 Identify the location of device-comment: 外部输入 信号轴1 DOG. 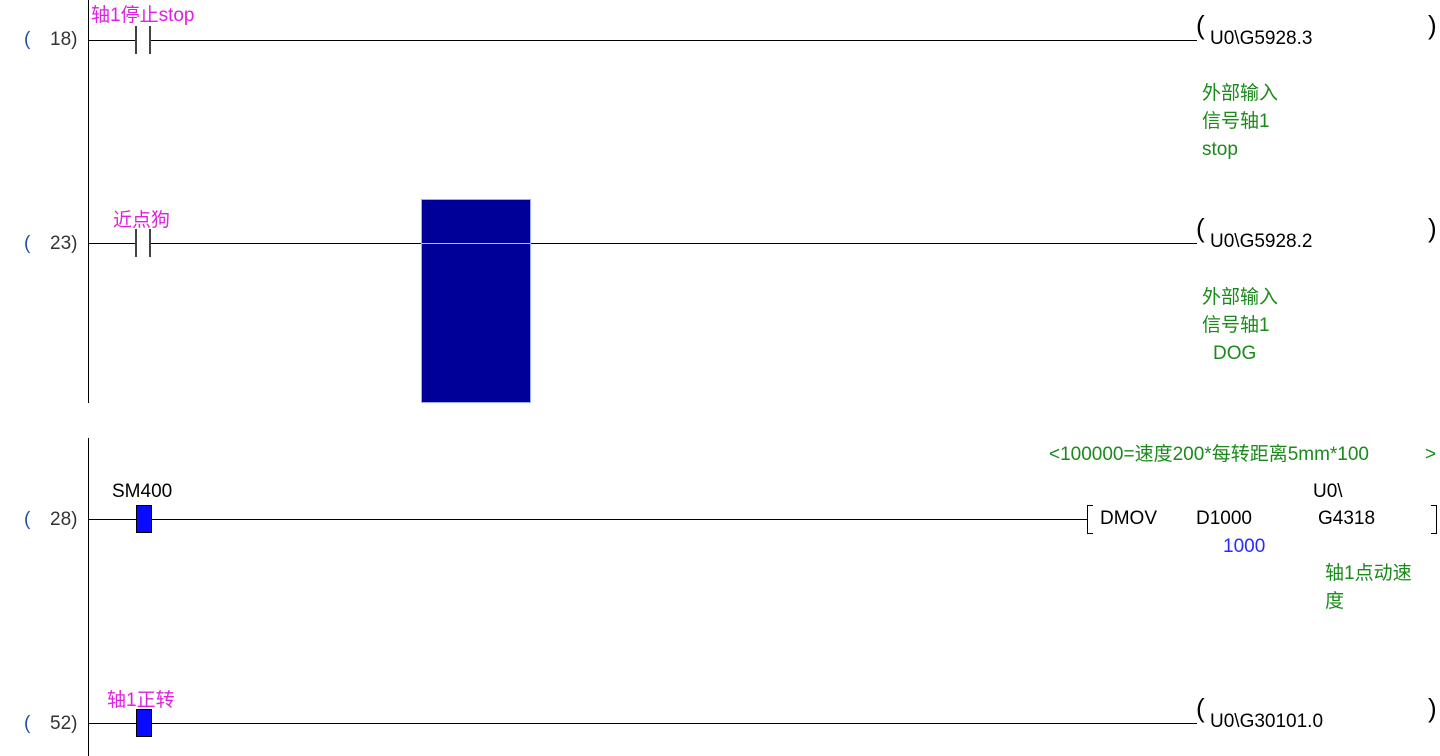
(1240, 325).